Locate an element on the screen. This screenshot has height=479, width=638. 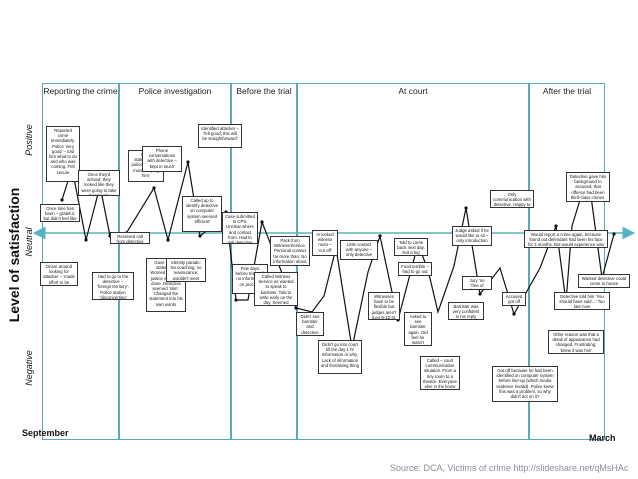
note-wanted-detective: Wanted detective could come to house is located at coordinates (604, 281).